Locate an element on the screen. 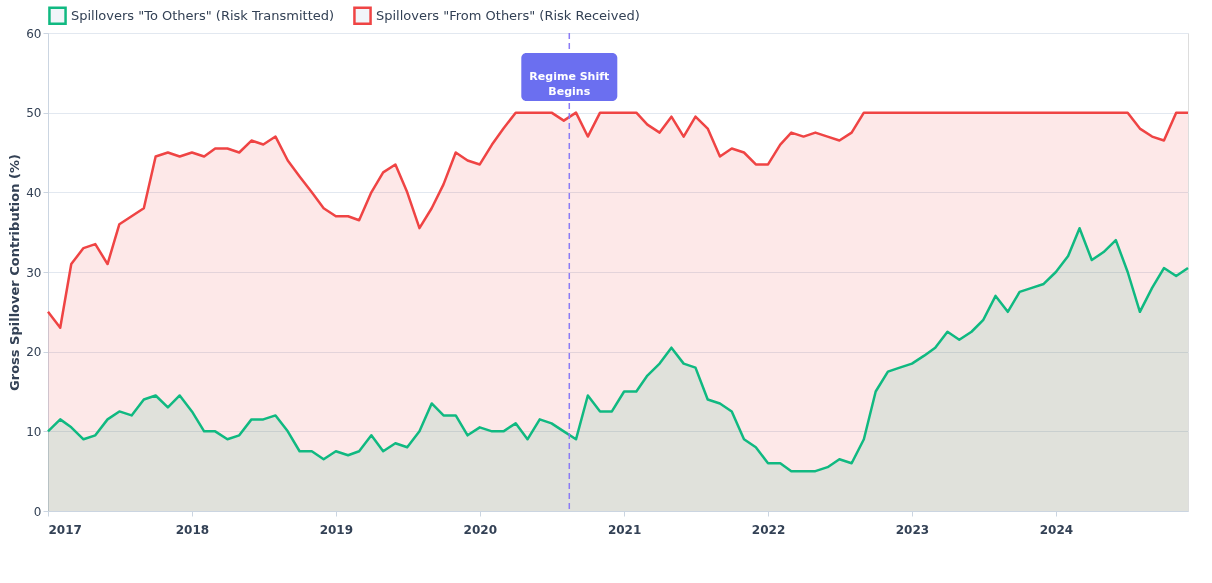  x-tick-label: 2023 is located at coordinates (912, 529).